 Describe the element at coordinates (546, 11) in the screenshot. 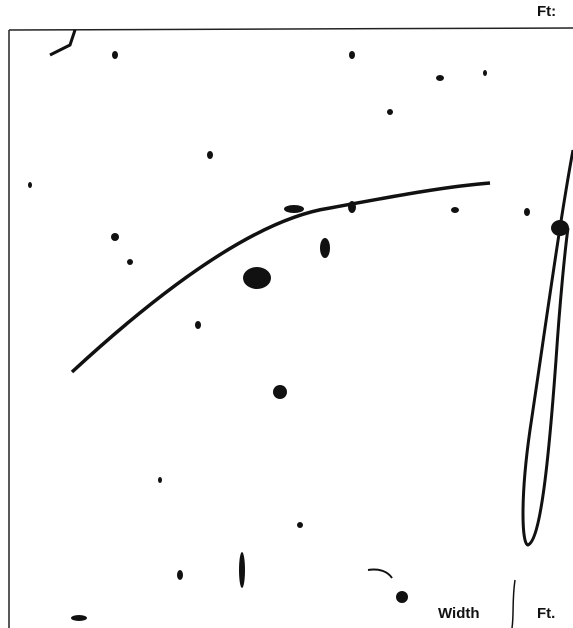

I see `top-unit: Ft:` at that location.